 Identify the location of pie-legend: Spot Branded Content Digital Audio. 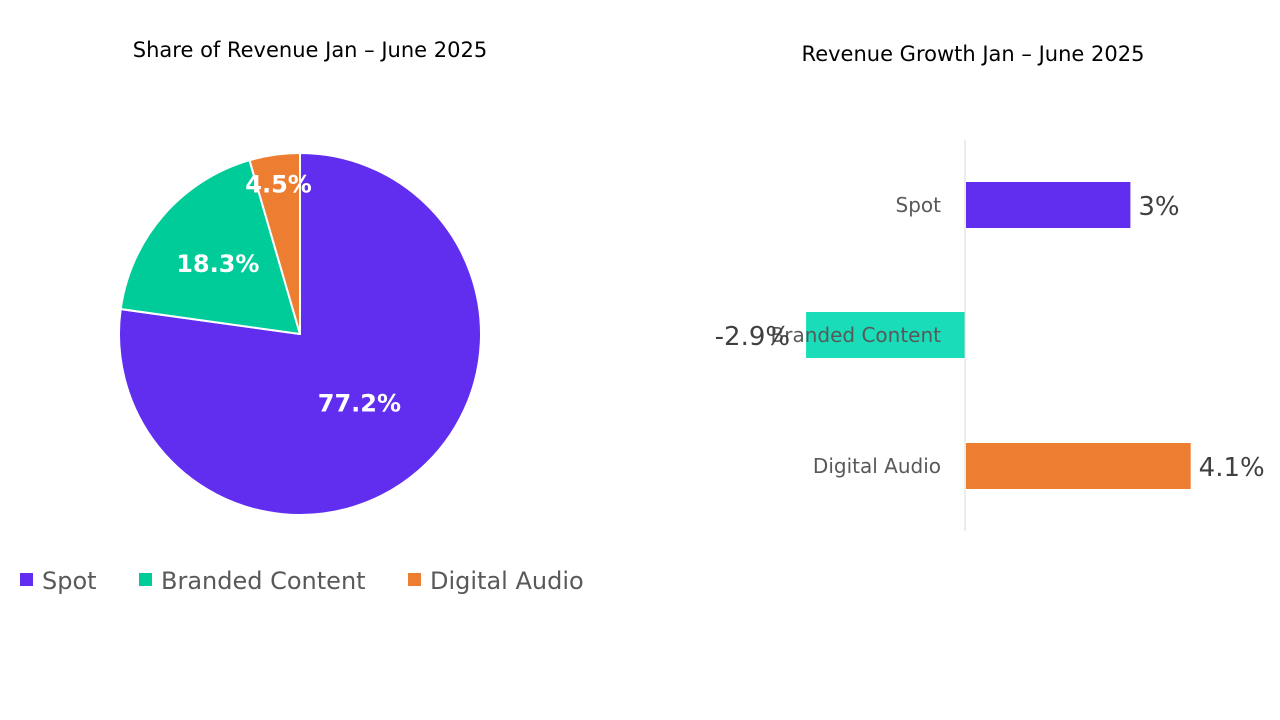
(302, 581).